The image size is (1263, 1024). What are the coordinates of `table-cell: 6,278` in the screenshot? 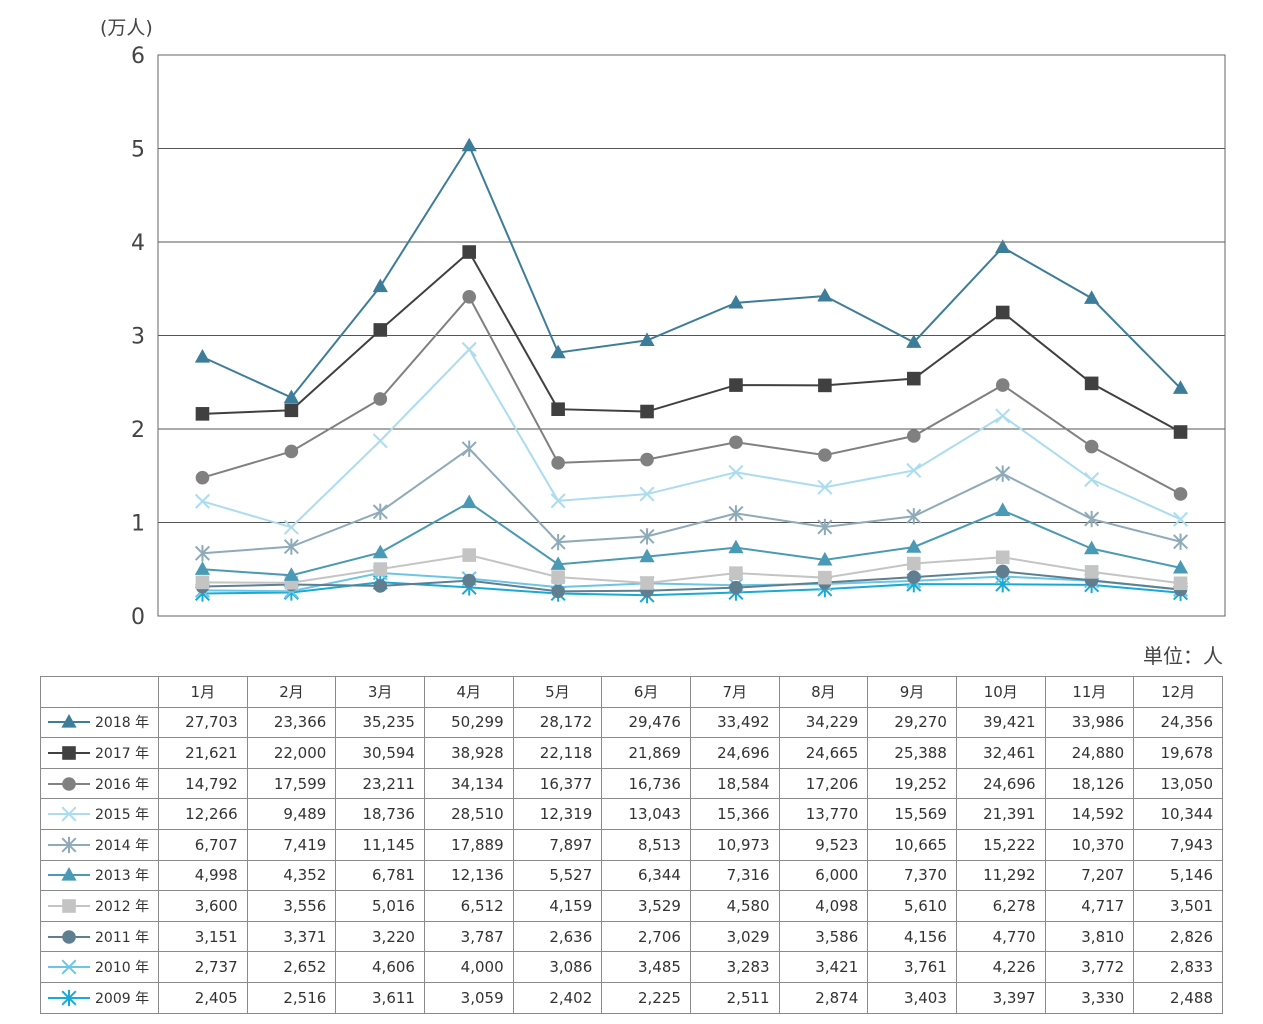 It's located at (1000, 906).